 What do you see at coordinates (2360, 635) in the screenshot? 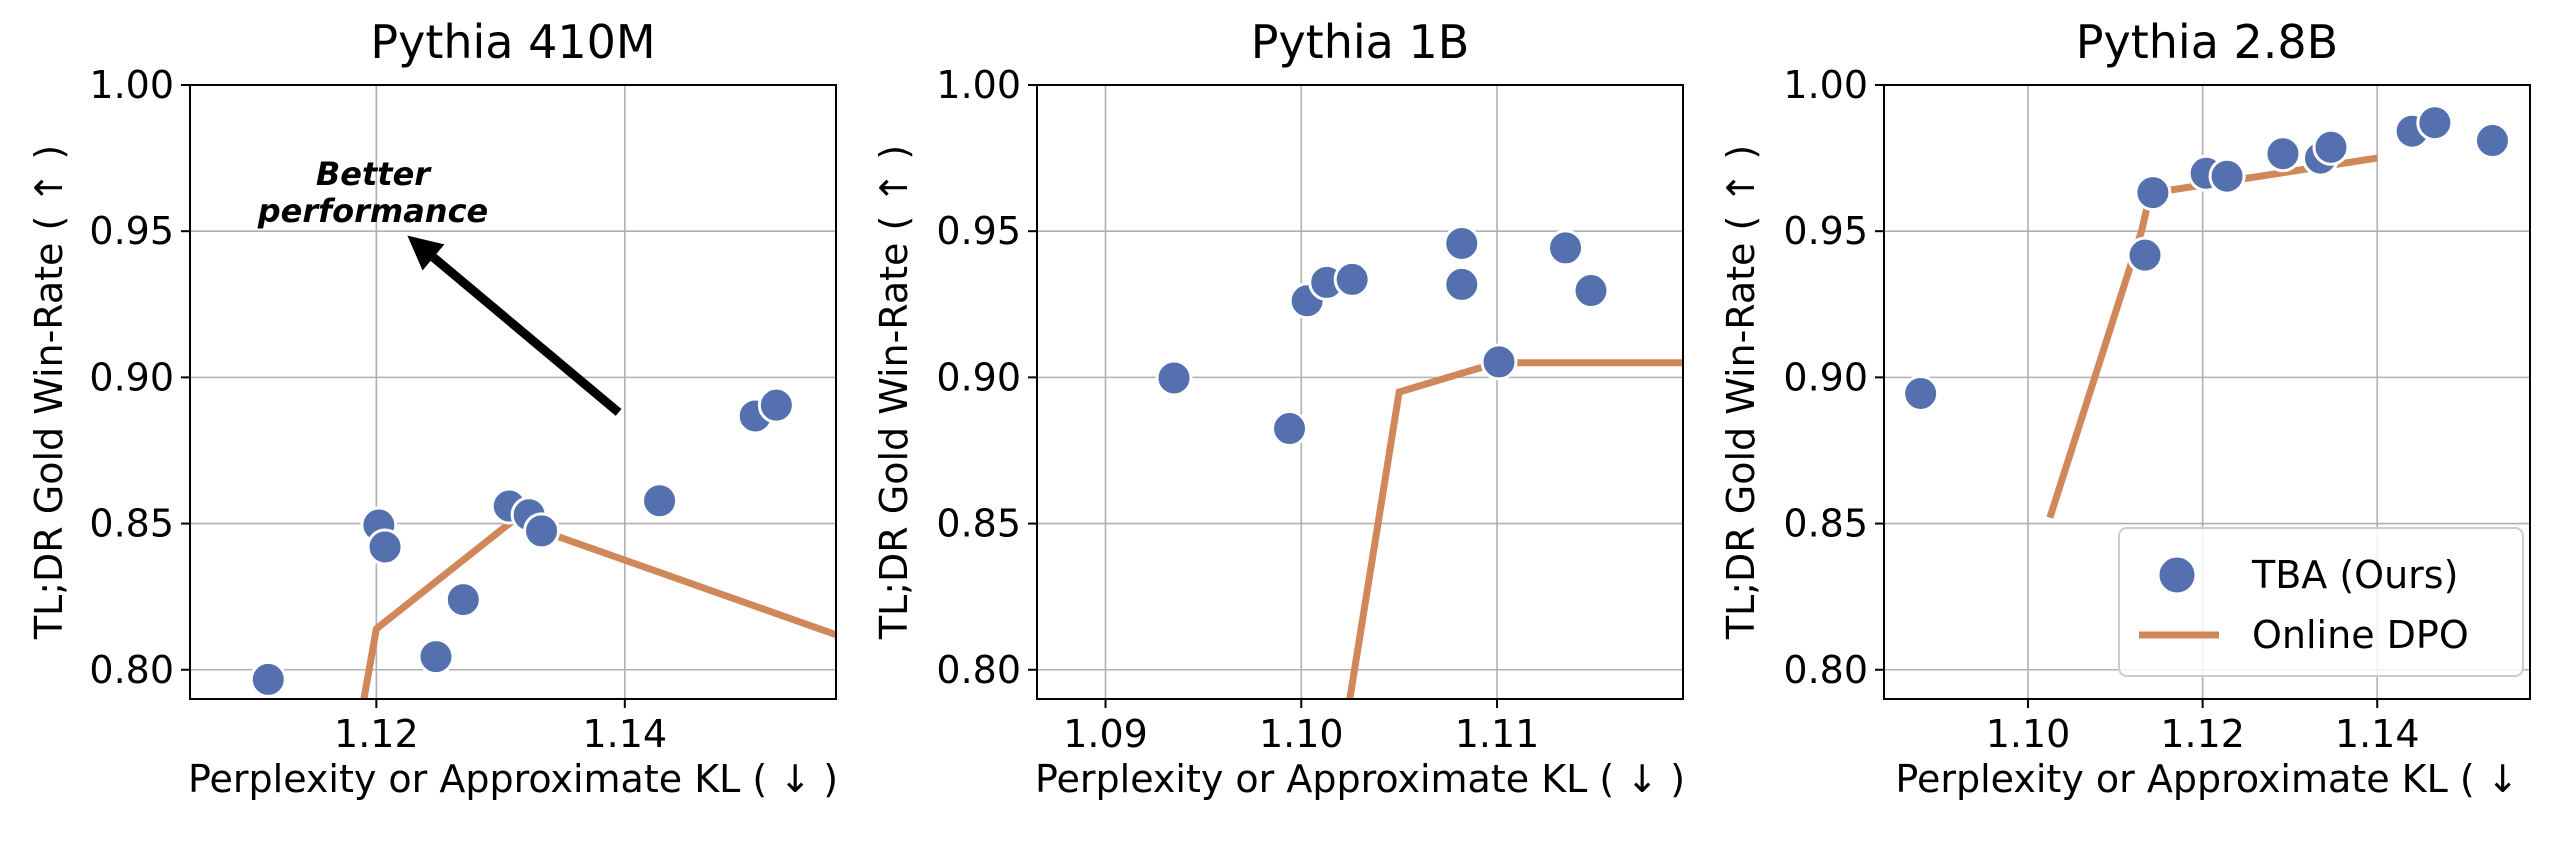
I see `legend-dpo-label: Online DPO` at bounding box center [2360, 635].